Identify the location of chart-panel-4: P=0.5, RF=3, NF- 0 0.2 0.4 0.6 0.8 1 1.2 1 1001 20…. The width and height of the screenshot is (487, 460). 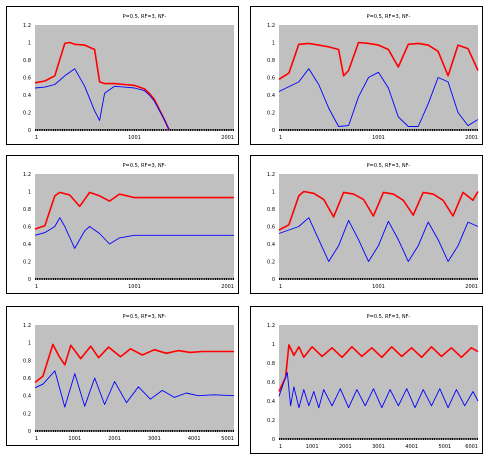
(366, 224).